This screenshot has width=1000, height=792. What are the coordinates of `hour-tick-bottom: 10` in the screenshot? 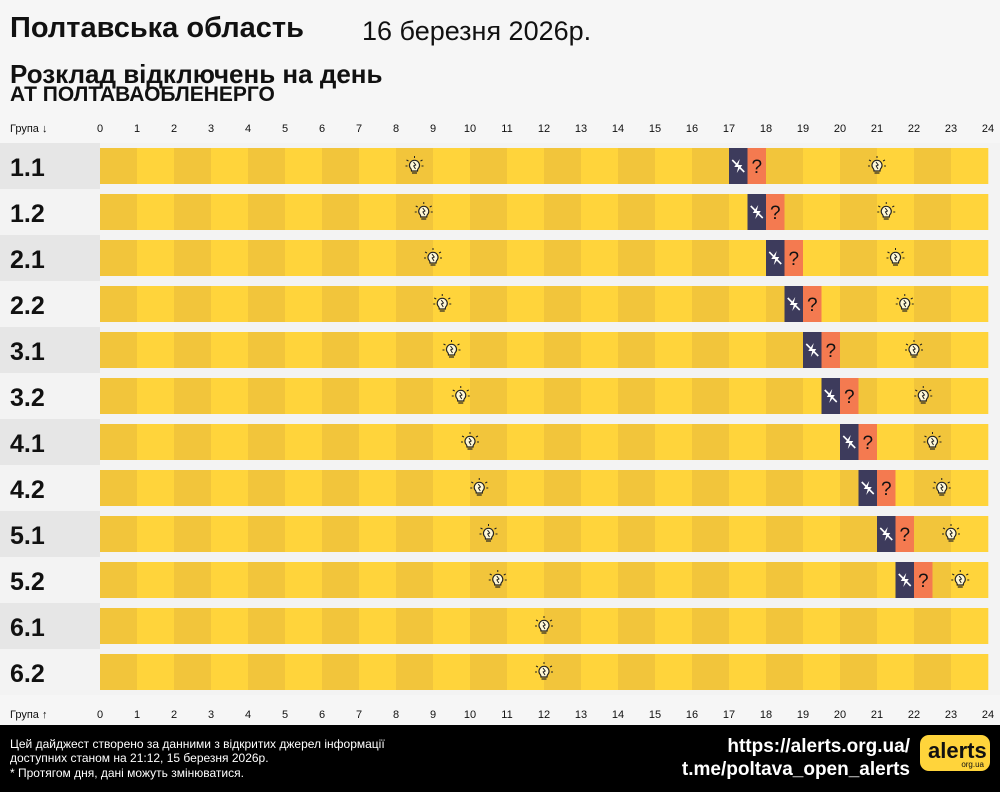 It's located at (470, 715).